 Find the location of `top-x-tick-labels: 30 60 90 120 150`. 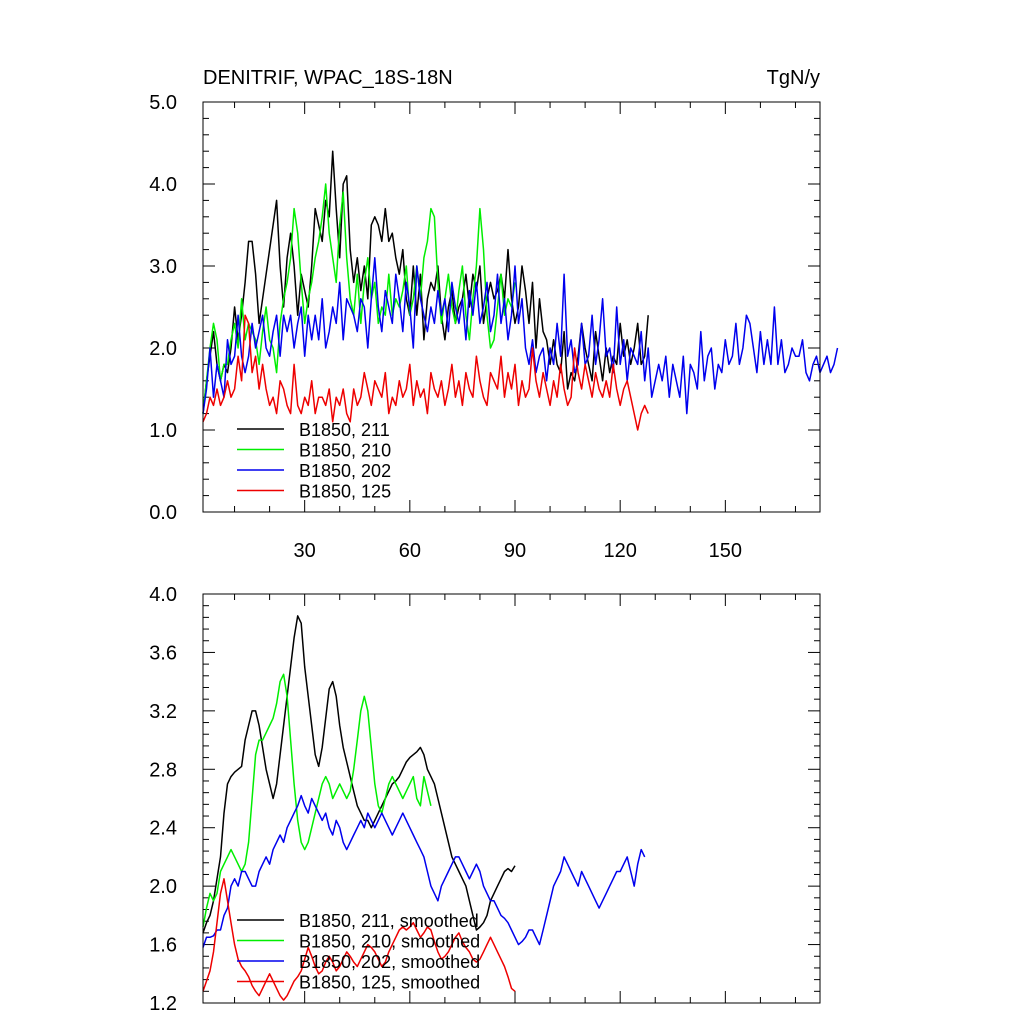

top-x-tick-labels: 30 60 90 120 150 is located at coordinates (518, 551).